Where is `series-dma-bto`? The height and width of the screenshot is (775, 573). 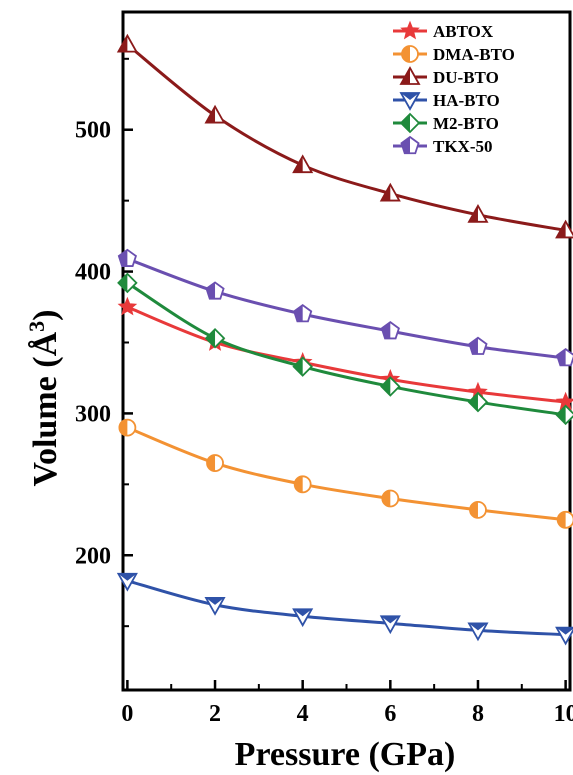
series-dma-bto is located at coordinates (345, 473).